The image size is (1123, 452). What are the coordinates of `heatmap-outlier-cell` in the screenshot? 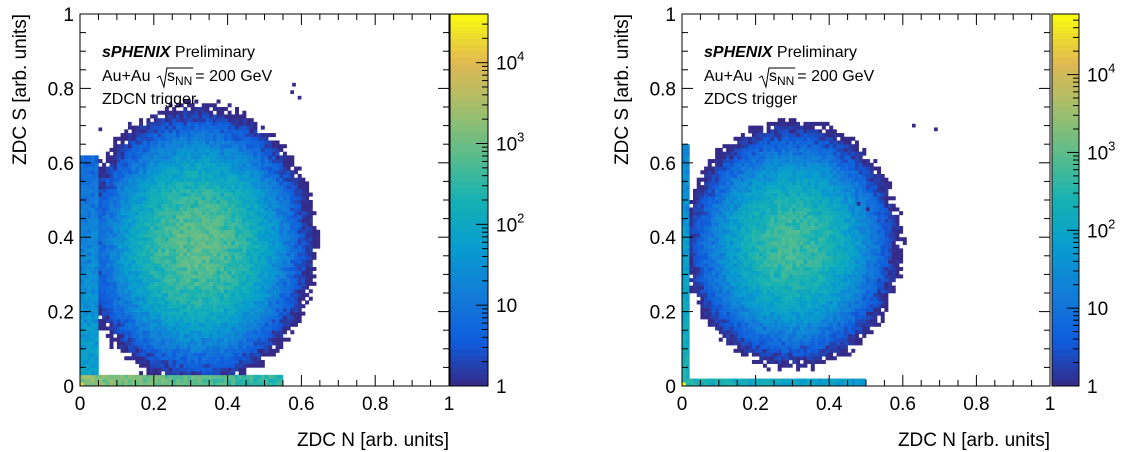 It's located at (100, 129).